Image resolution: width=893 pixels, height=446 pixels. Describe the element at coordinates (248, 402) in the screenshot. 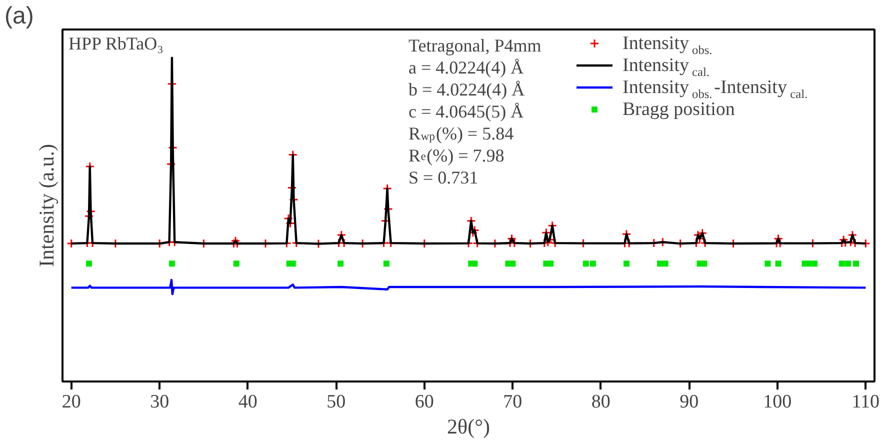

I see `x-tick-label: 40` at that location.